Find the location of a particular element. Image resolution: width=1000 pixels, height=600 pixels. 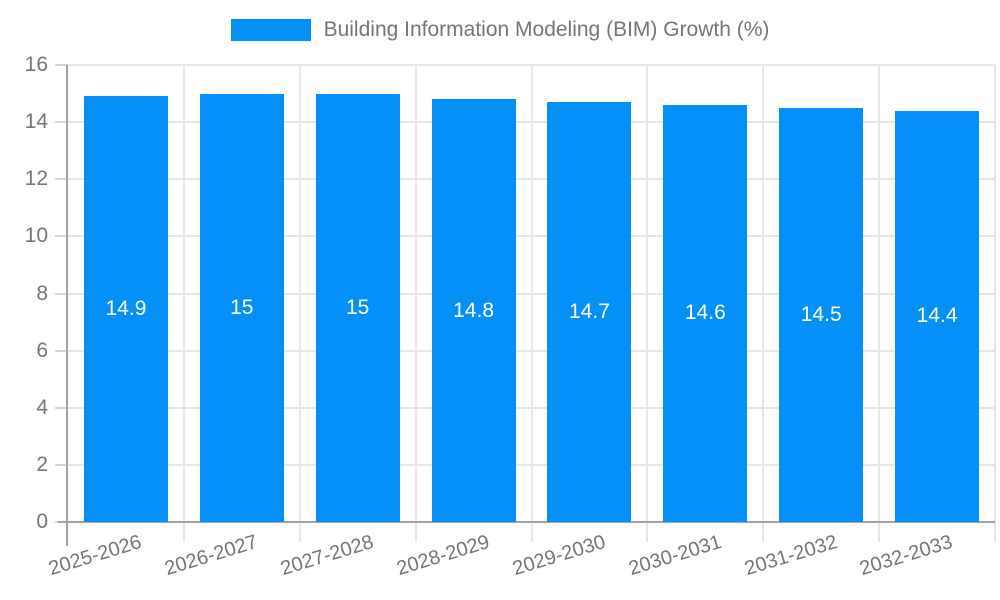

bar-value-label: 14.6 is located at coordinates (705, 313).